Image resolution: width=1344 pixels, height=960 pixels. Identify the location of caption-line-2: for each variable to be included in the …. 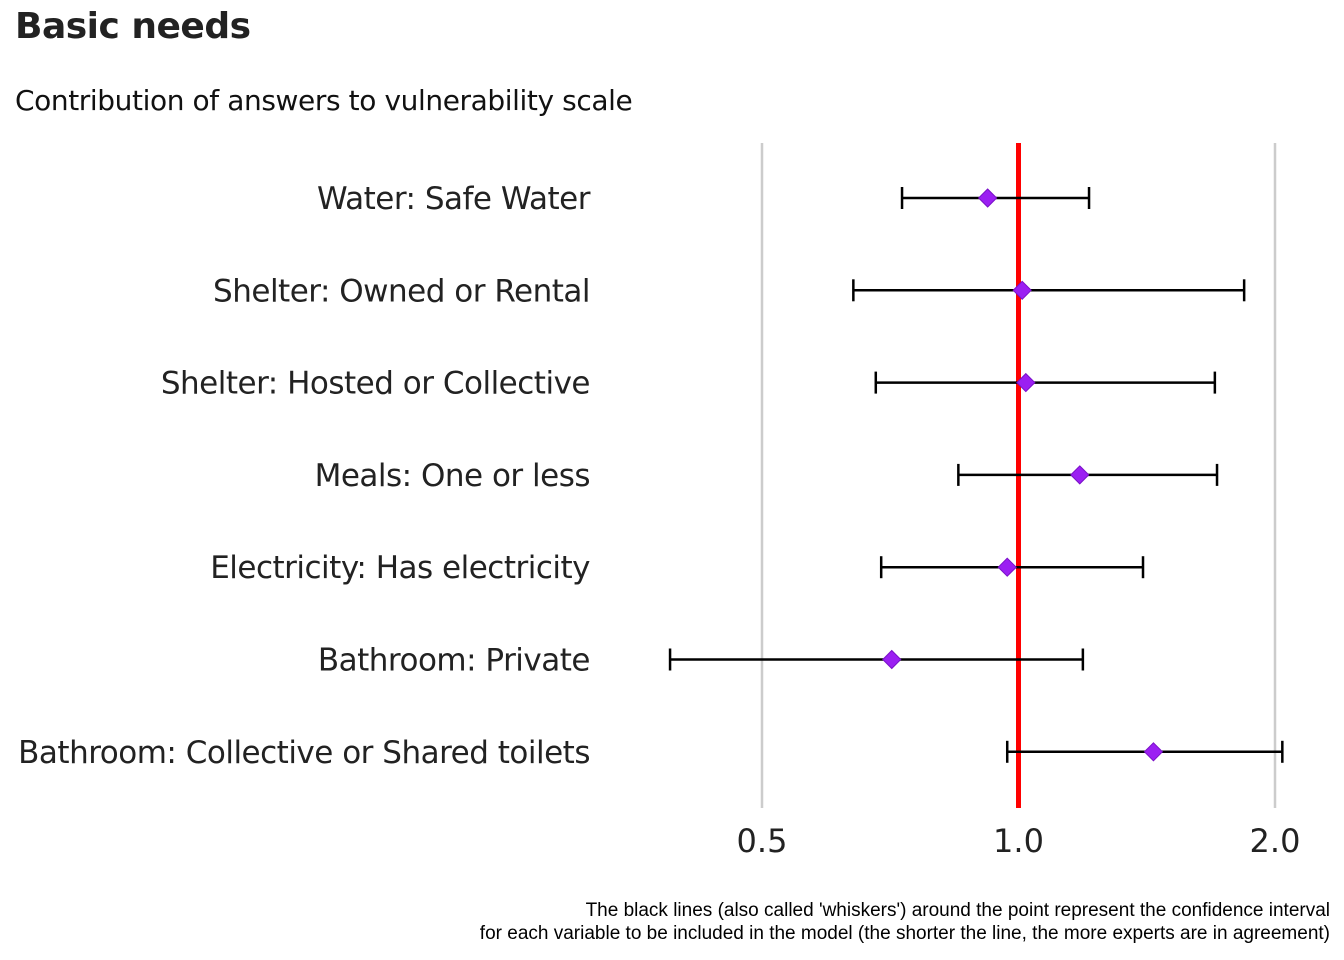
(904, 933).